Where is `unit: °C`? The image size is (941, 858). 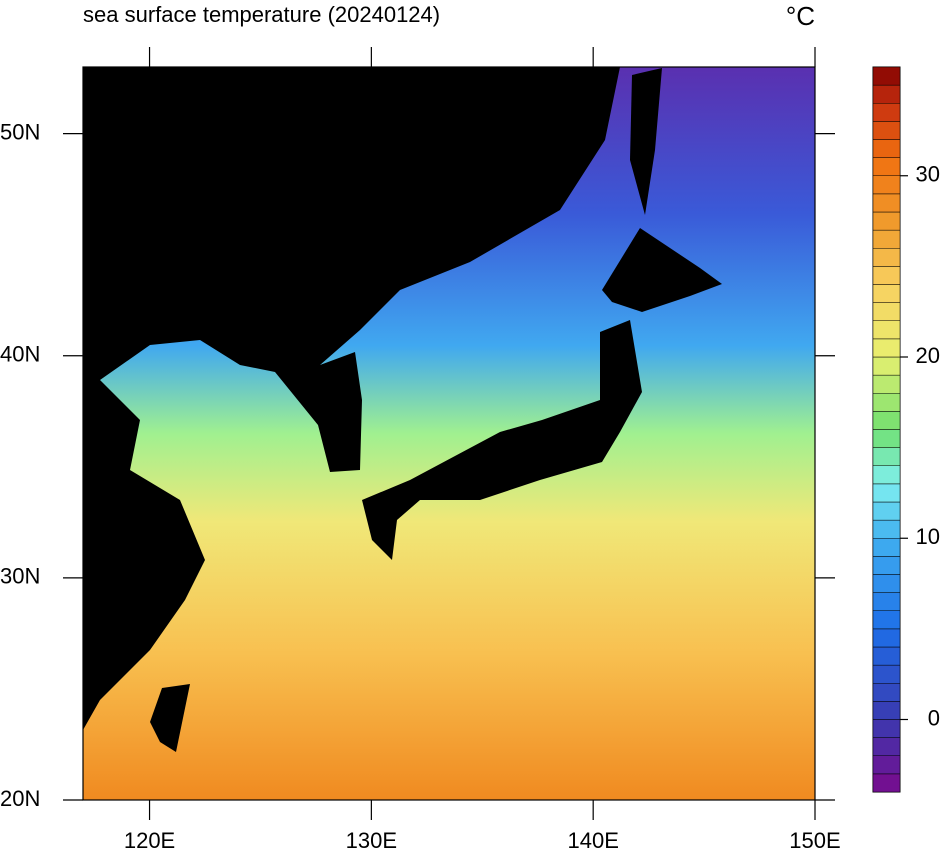
unit: °C is located at coordinates (800, 16).